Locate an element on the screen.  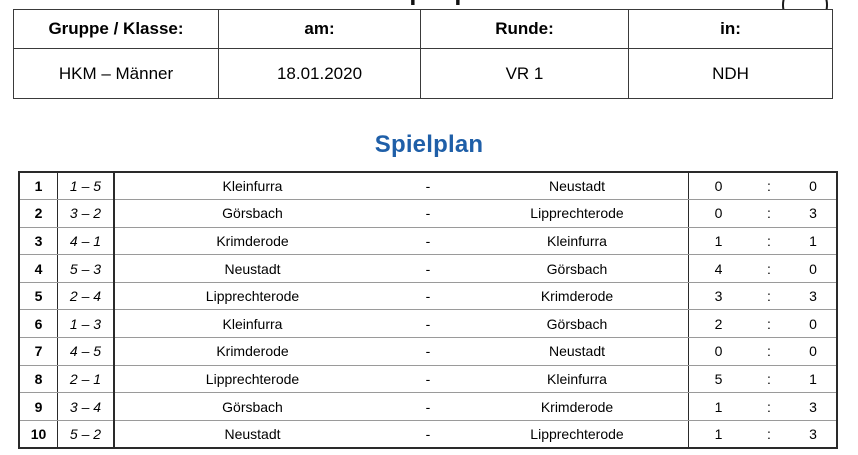
match-pairing: 3 – 2 is located at coordinates (86, 213).